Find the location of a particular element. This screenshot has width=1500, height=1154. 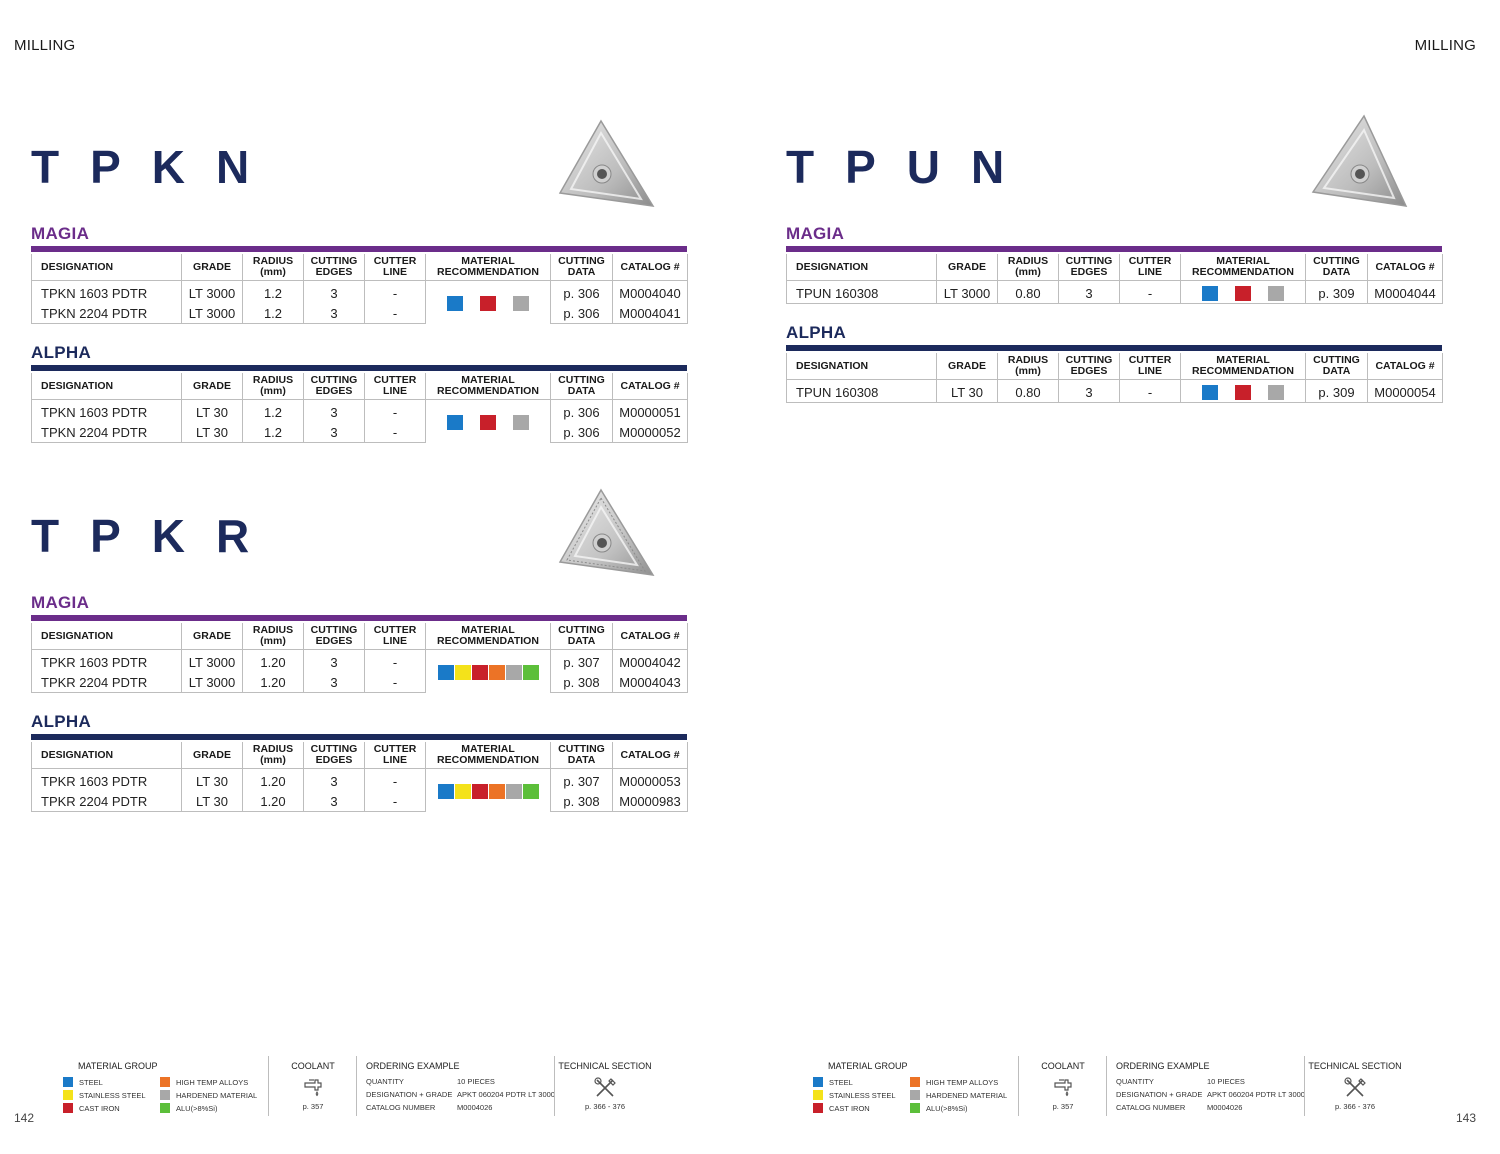

catalog-cell: M0004042 is located at coordinates (650, 660).